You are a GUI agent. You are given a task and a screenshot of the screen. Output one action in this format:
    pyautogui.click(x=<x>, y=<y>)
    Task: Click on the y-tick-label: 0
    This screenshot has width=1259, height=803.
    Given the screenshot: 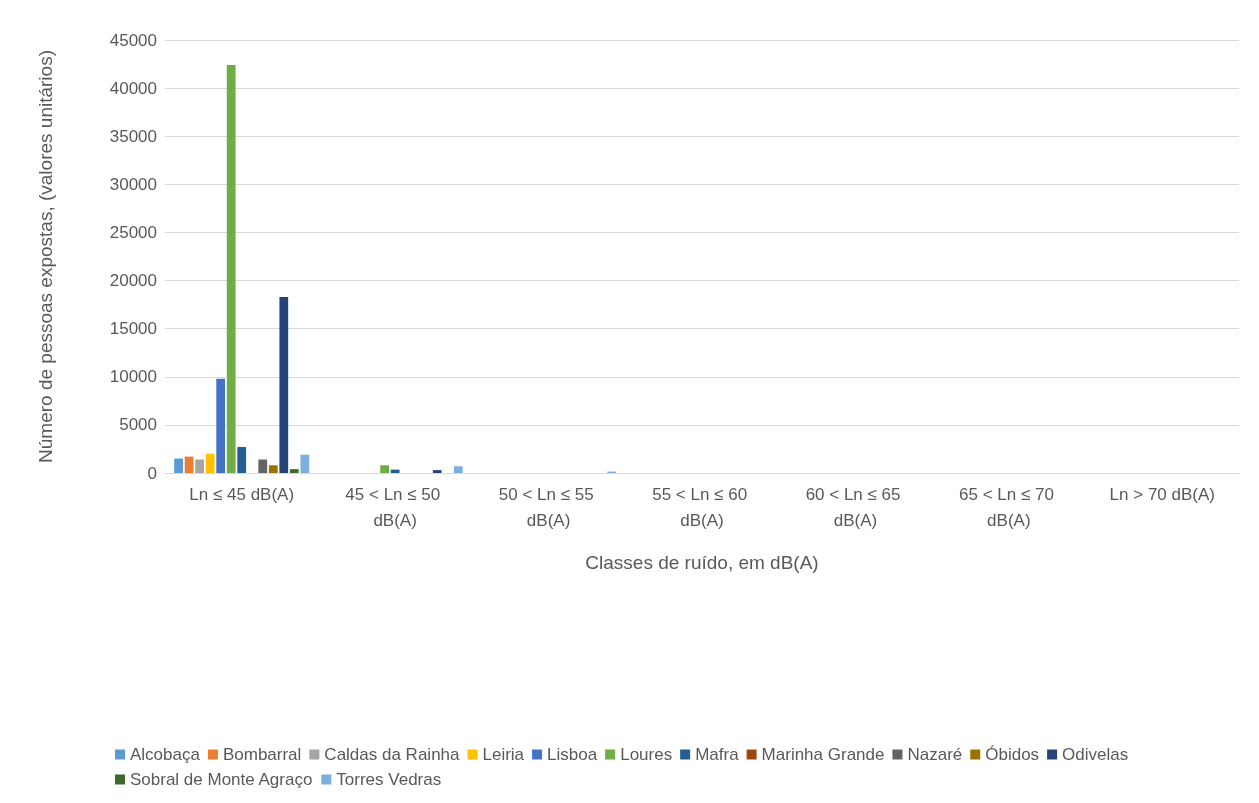 What is the action you would take?
    pyautogui.click(x=152, y=473)
    